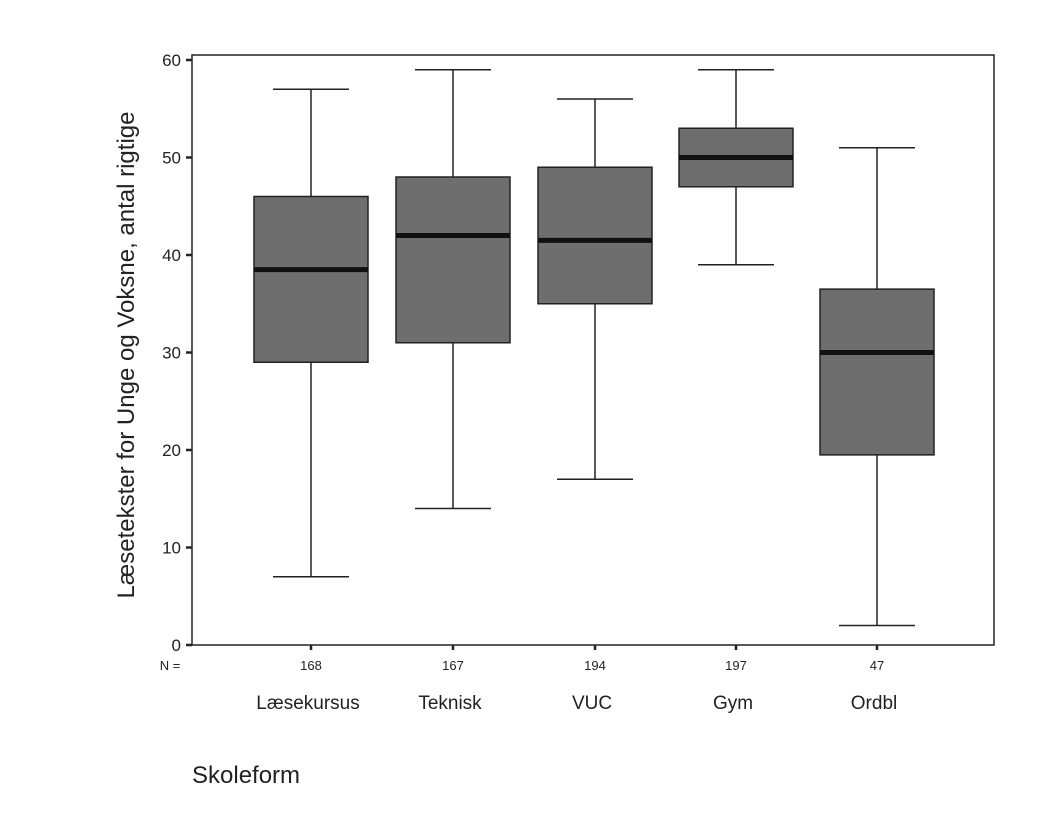  Describe the element at coordinates (592, 703) in the screenshot. I see `category-label: VUC` at that location.